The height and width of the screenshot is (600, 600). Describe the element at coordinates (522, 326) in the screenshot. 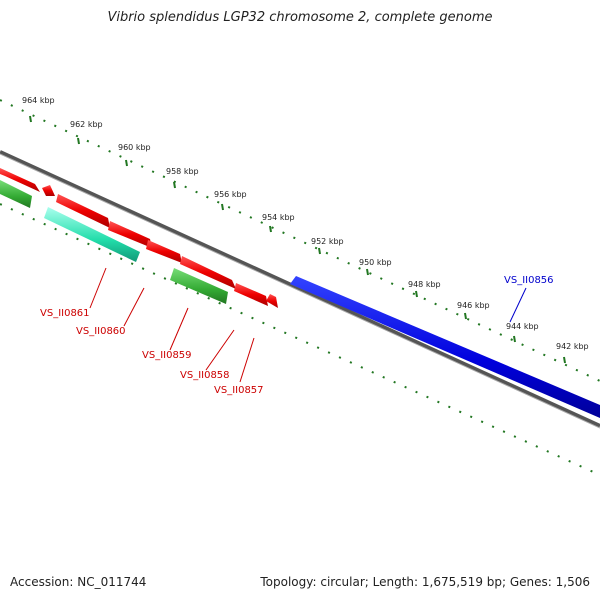

I see `ruler-label: 944 kbp` at that location.